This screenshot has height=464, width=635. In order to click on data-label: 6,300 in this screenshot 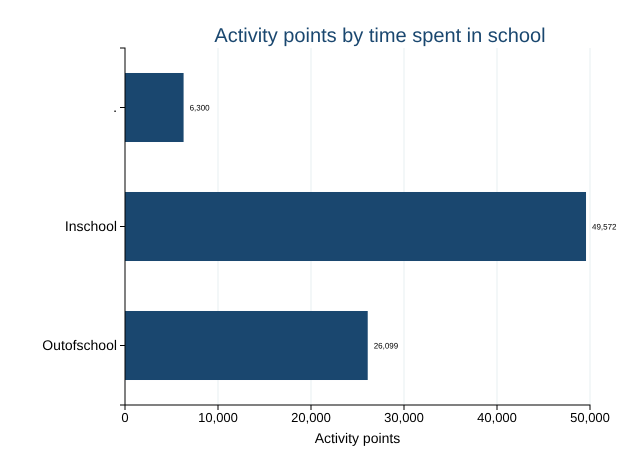, I will do `click(200, 107)`.